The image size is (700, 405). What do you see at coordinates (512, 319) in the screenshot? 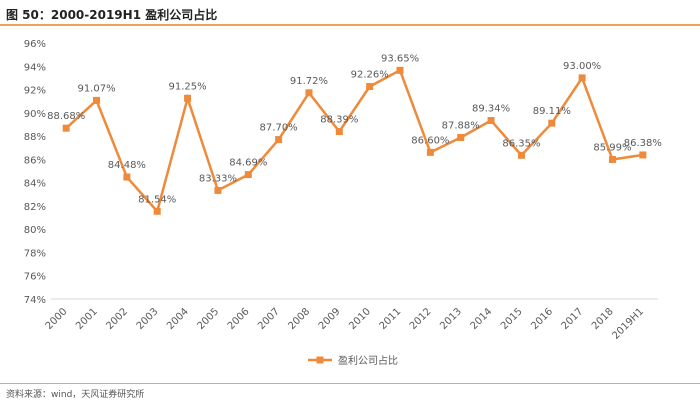
I see `x-tick-label: 2015` at bounding box center [512, 319].